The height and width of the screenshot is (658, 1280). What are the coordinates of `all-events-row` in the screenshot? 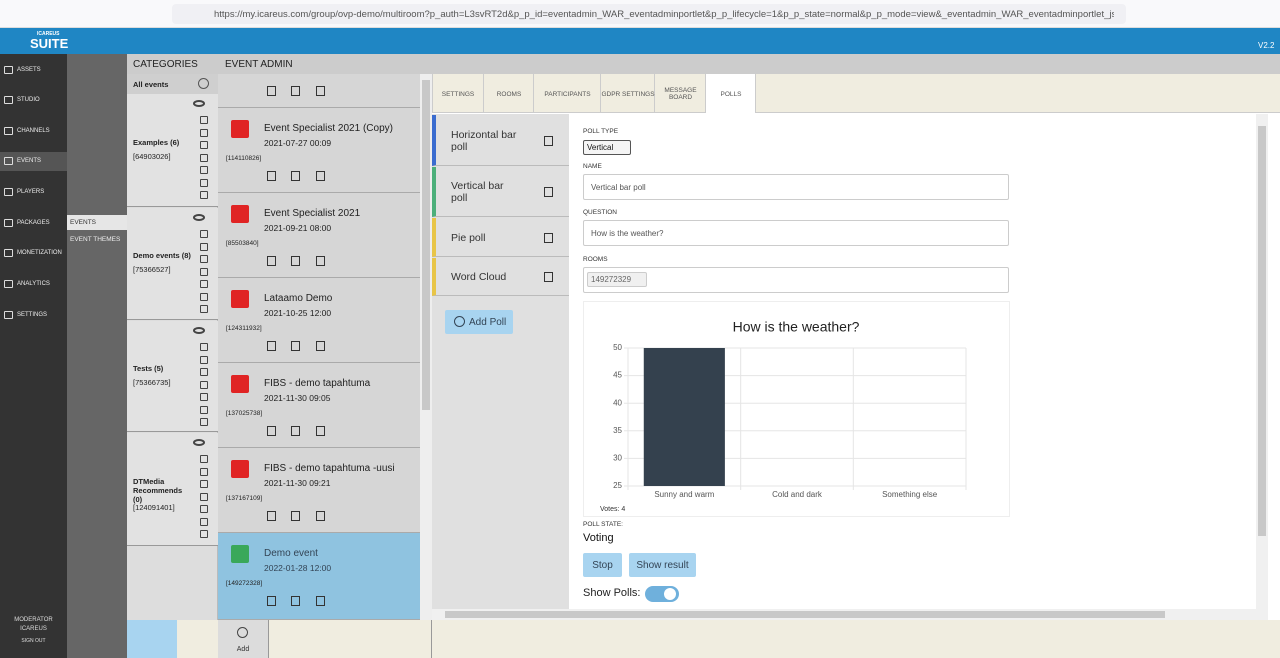 It's located at (172, 84).